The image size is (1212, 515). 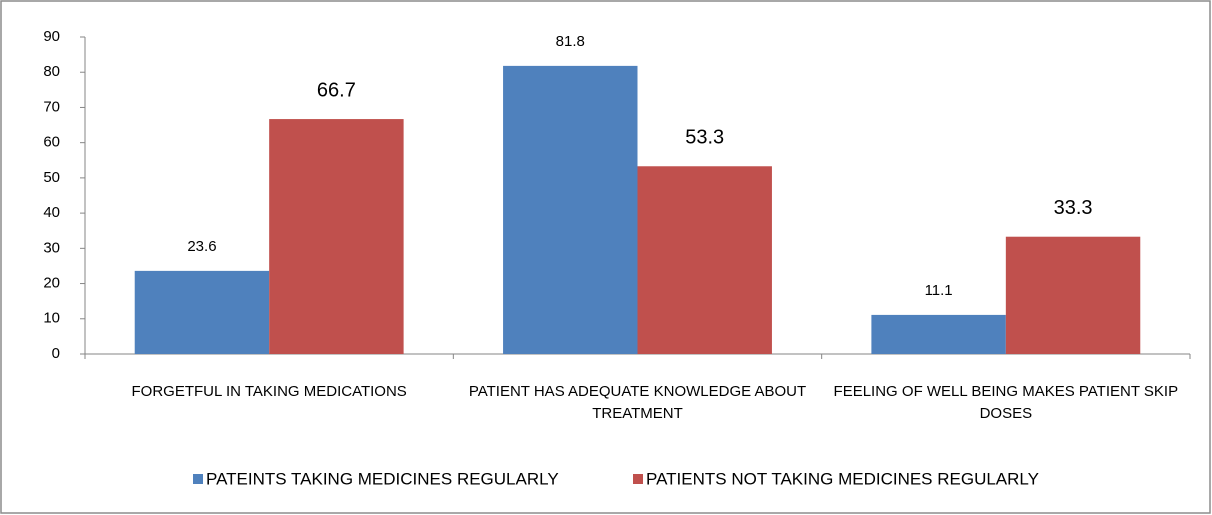 I want to click on legend-label: PATIENTS NOT TAKING MEDICINES REGULARLY, so click(x=842, y=478).